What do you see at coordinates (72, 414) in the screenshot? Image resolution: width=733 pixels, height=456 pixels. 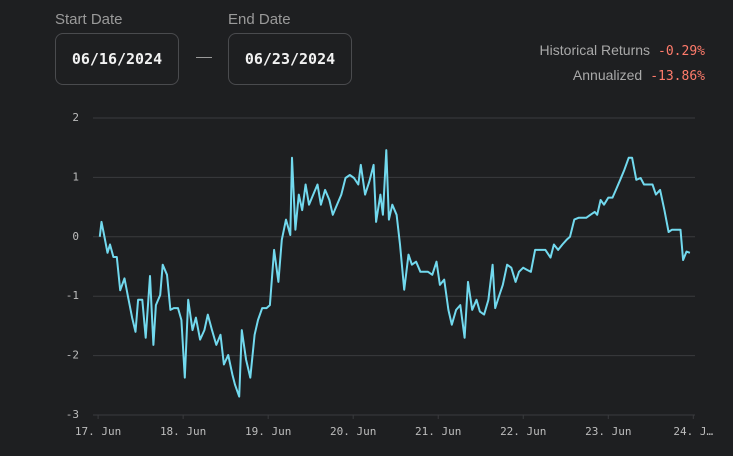 I see `y-tick-label: -3` at bounding box center [72, 414].